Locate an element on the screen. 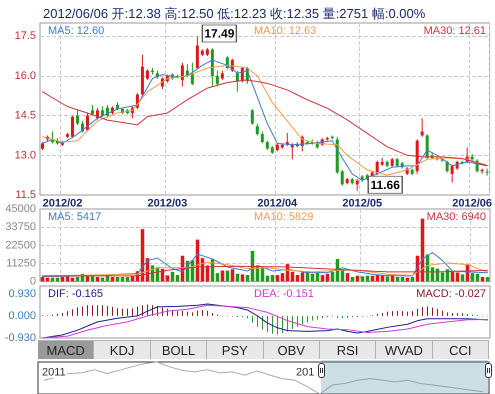  y-tick-label: 0.930 is located at coordinates (22, 294).